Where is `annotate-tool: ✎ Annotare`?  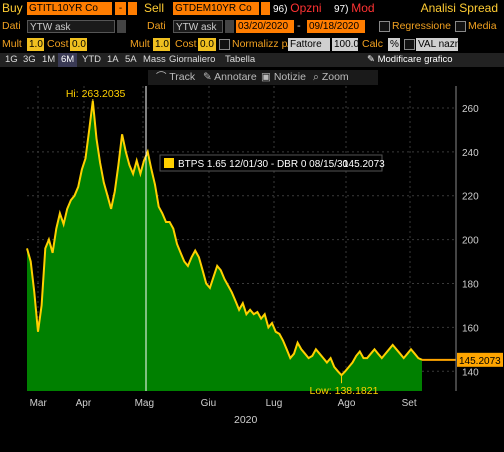
annotate-tool: ✎ Annotare is located at coordinates (230, 77).